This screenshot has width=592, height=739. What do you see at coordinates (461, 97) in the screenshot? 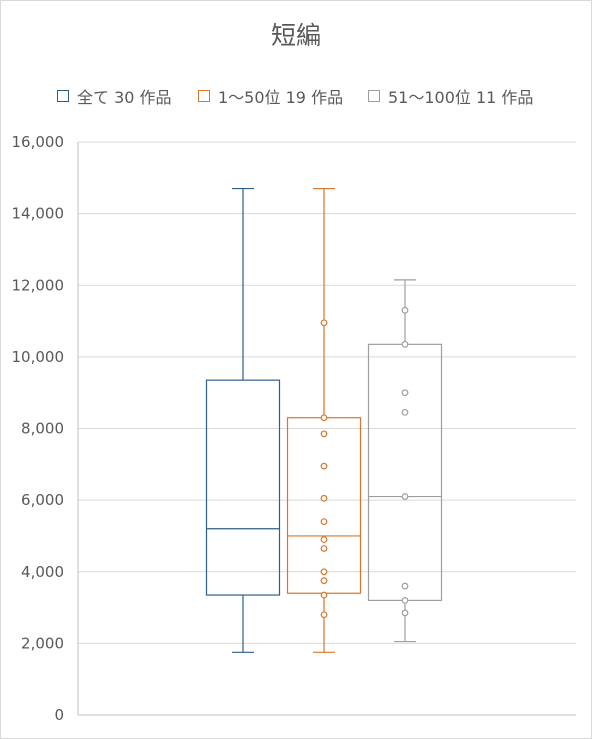
I see `legend-label-51to100: 51～100位 11 作品` at bounding box center [461, 97].